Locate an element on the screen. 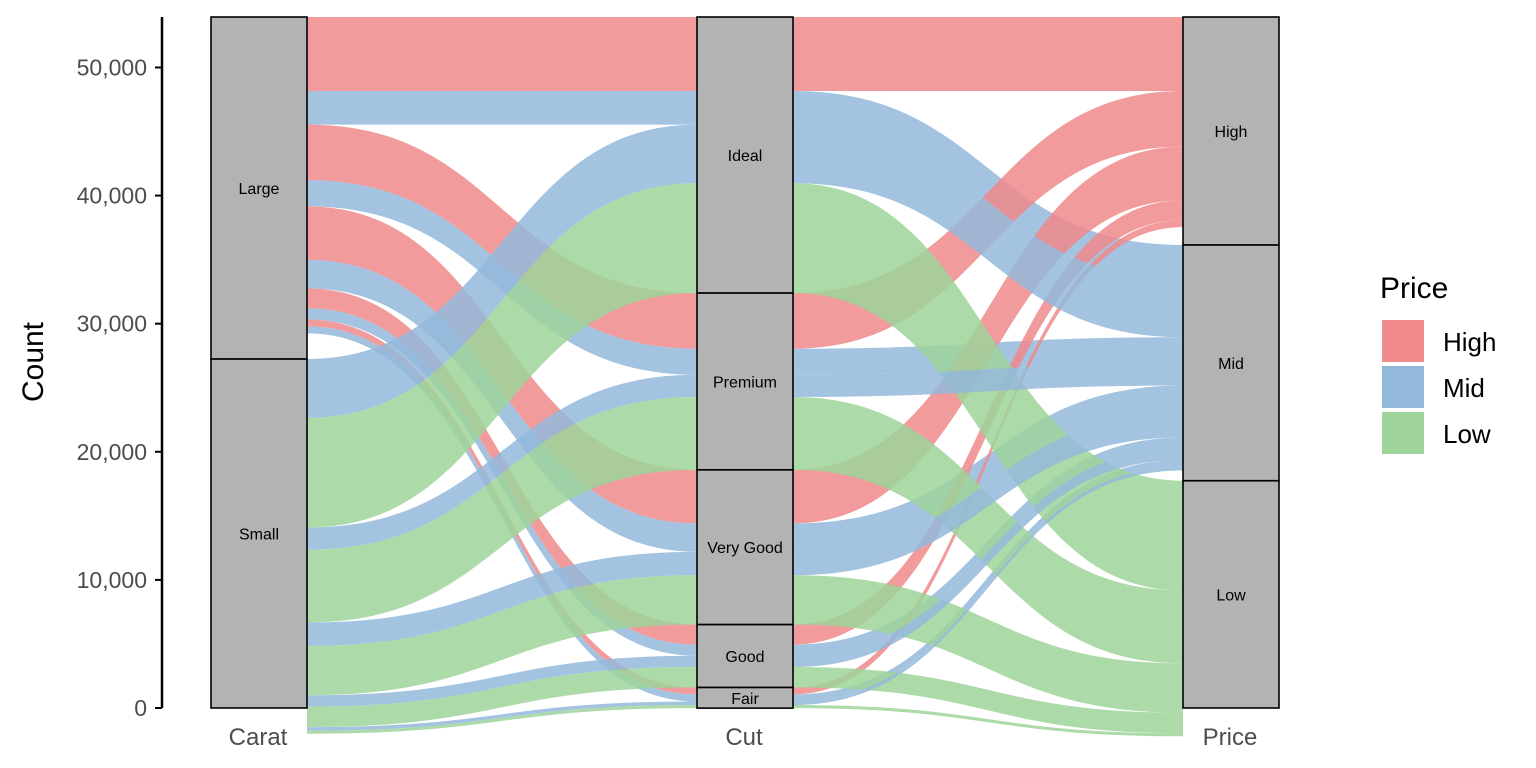 This screenshot has width=1536, height=768. stratum-label: Ideal is located at coordinates (745, 156).